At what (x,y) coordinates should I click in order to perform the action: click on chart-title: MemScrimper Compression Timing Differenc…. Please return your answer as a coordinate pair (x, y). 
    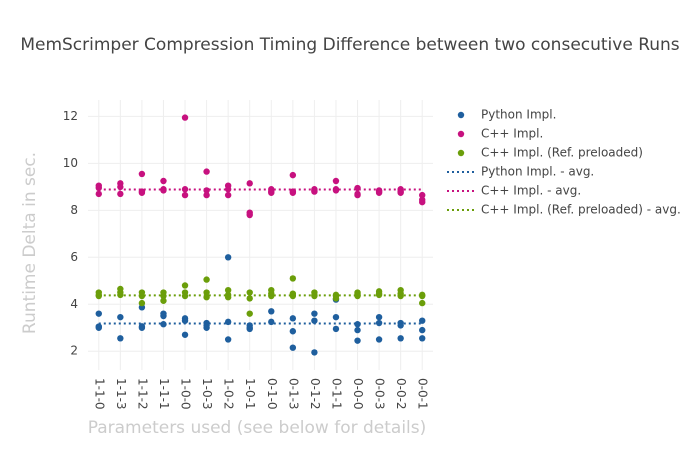
    Looking at the image, I should click on (349, 45).